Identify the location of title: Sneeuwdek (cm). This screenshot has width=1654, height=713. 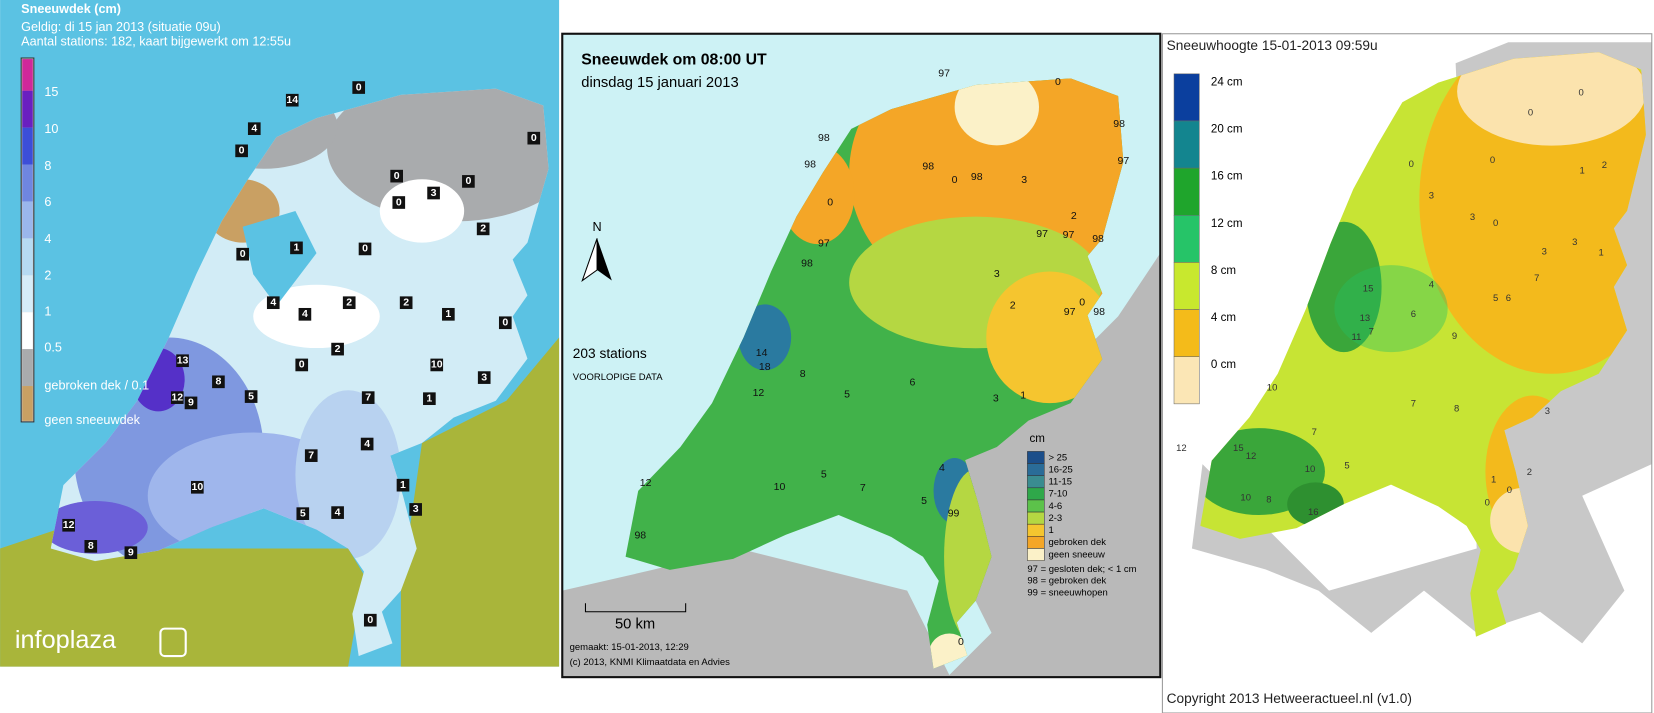
(71, 9).